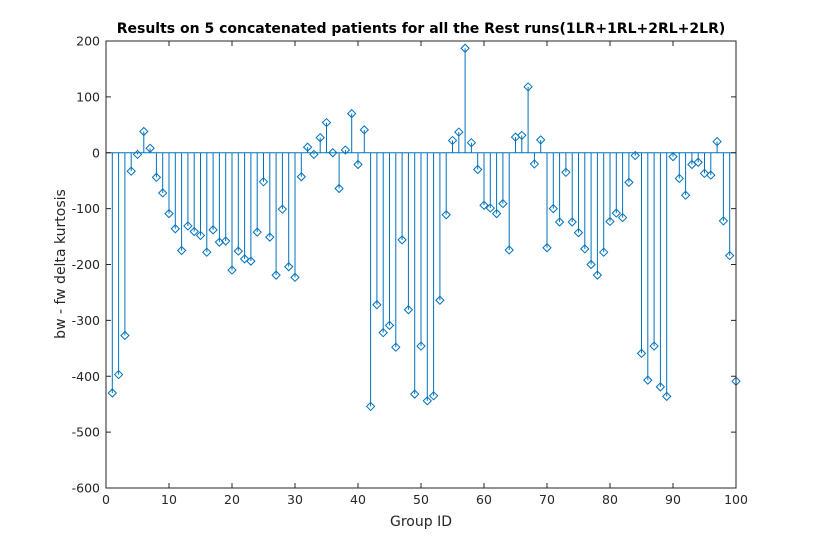  Describe the element at coordinates (88, 96) in the screenshot. I see `y-tick-label: 100` at that location.